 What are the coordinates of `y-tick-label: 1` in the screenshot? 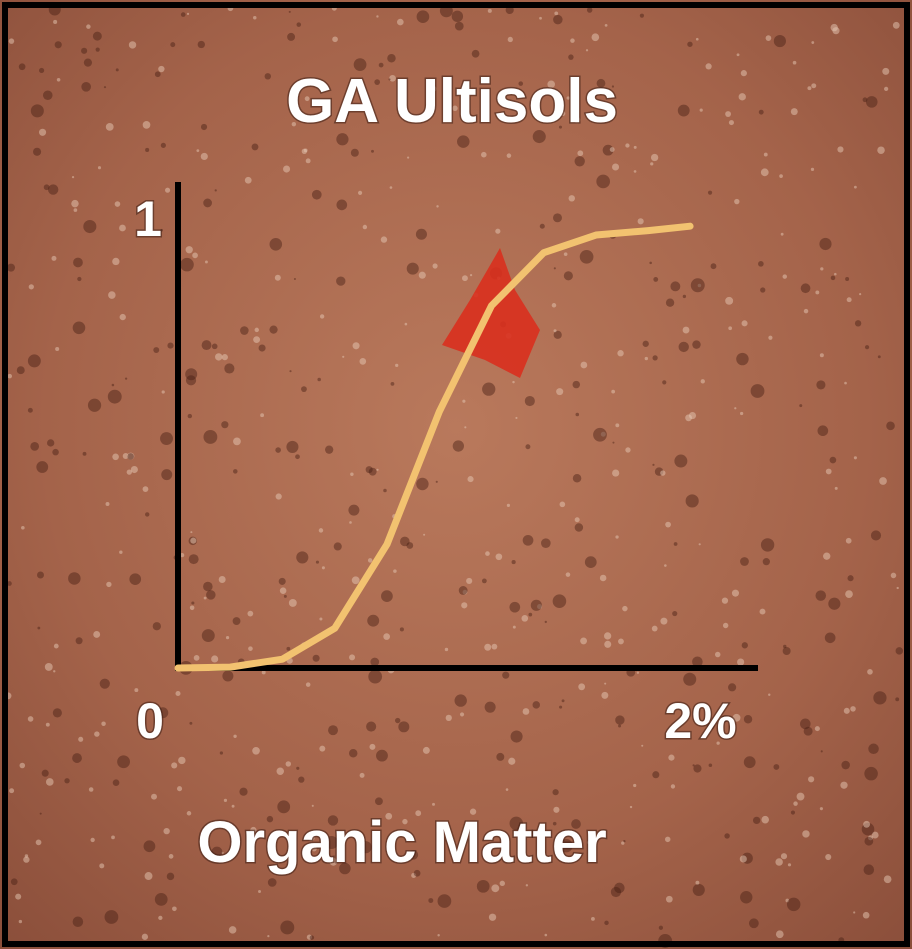 It's located at (148, 219).